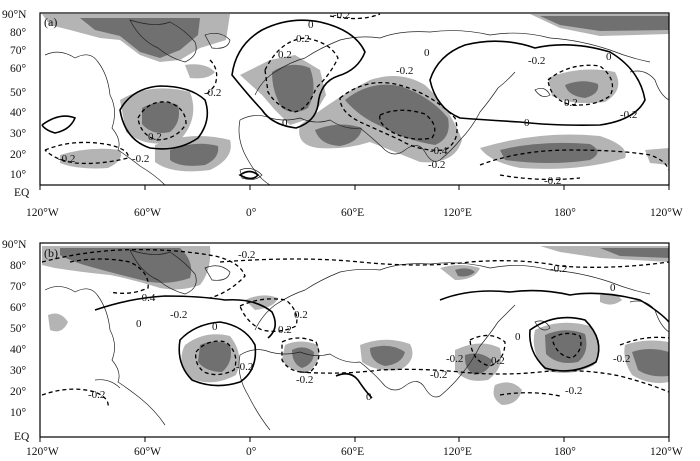 Image resolution: width=700 pixels, height=461 pixels. Describe the element at coordinates (50, 22) in the screenshot. I see `panel-a-label: (a)` at that location.